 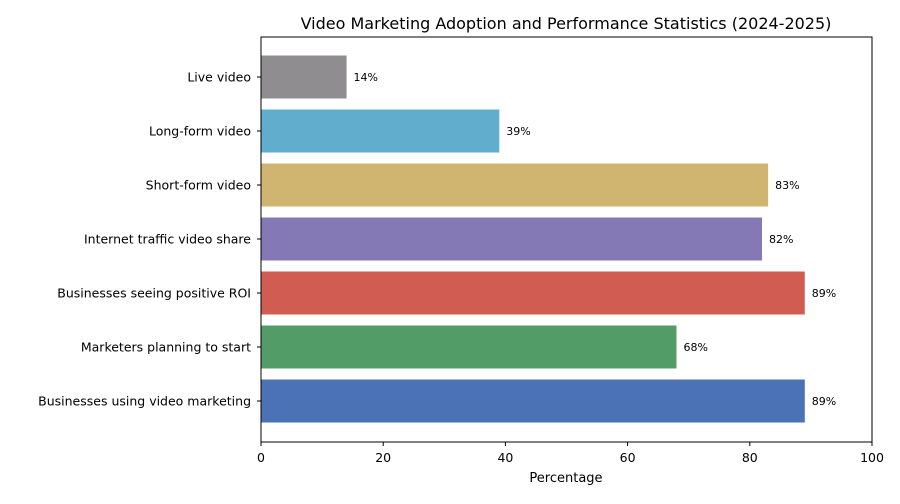 I want to click on bar-value-label: 39%, so click(x=518, y=131).